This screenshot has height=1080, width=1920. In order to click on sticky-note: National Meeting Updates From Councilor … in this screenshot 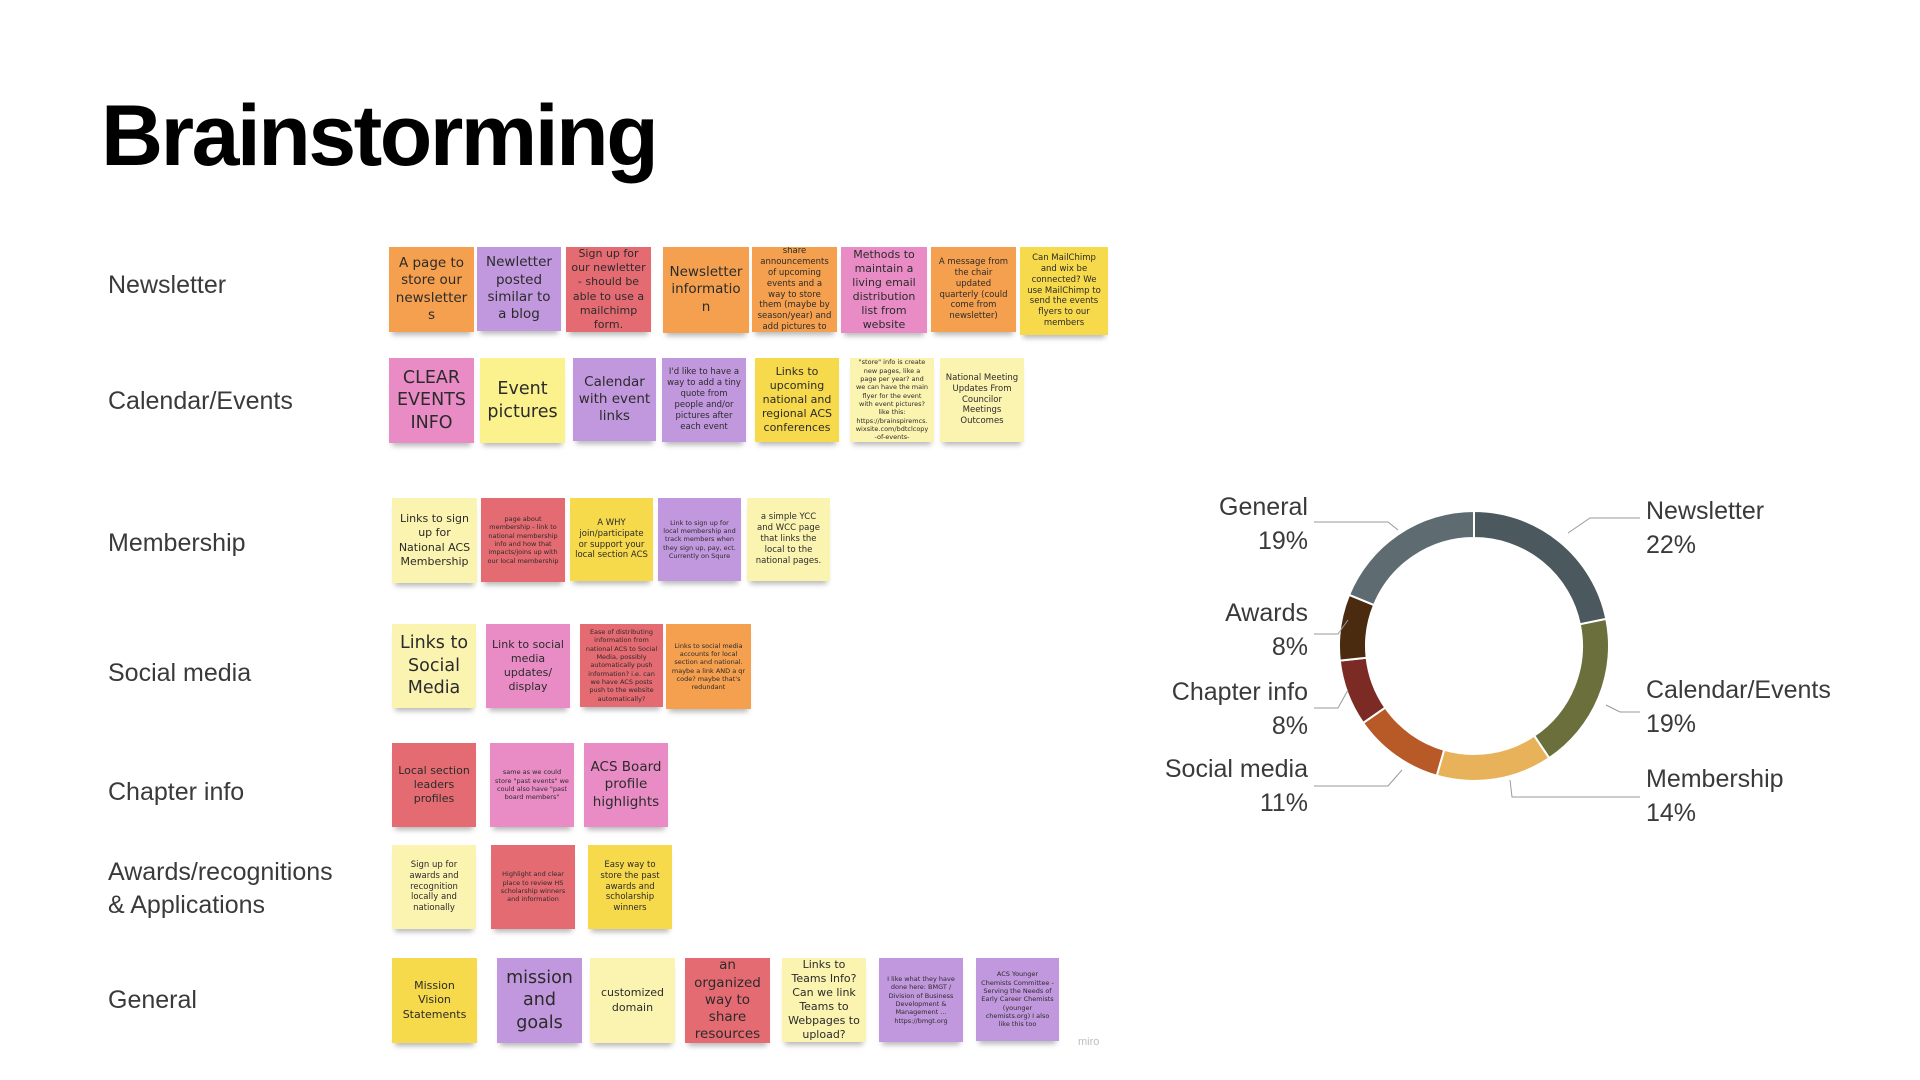, I will do `click(982, 400)`.